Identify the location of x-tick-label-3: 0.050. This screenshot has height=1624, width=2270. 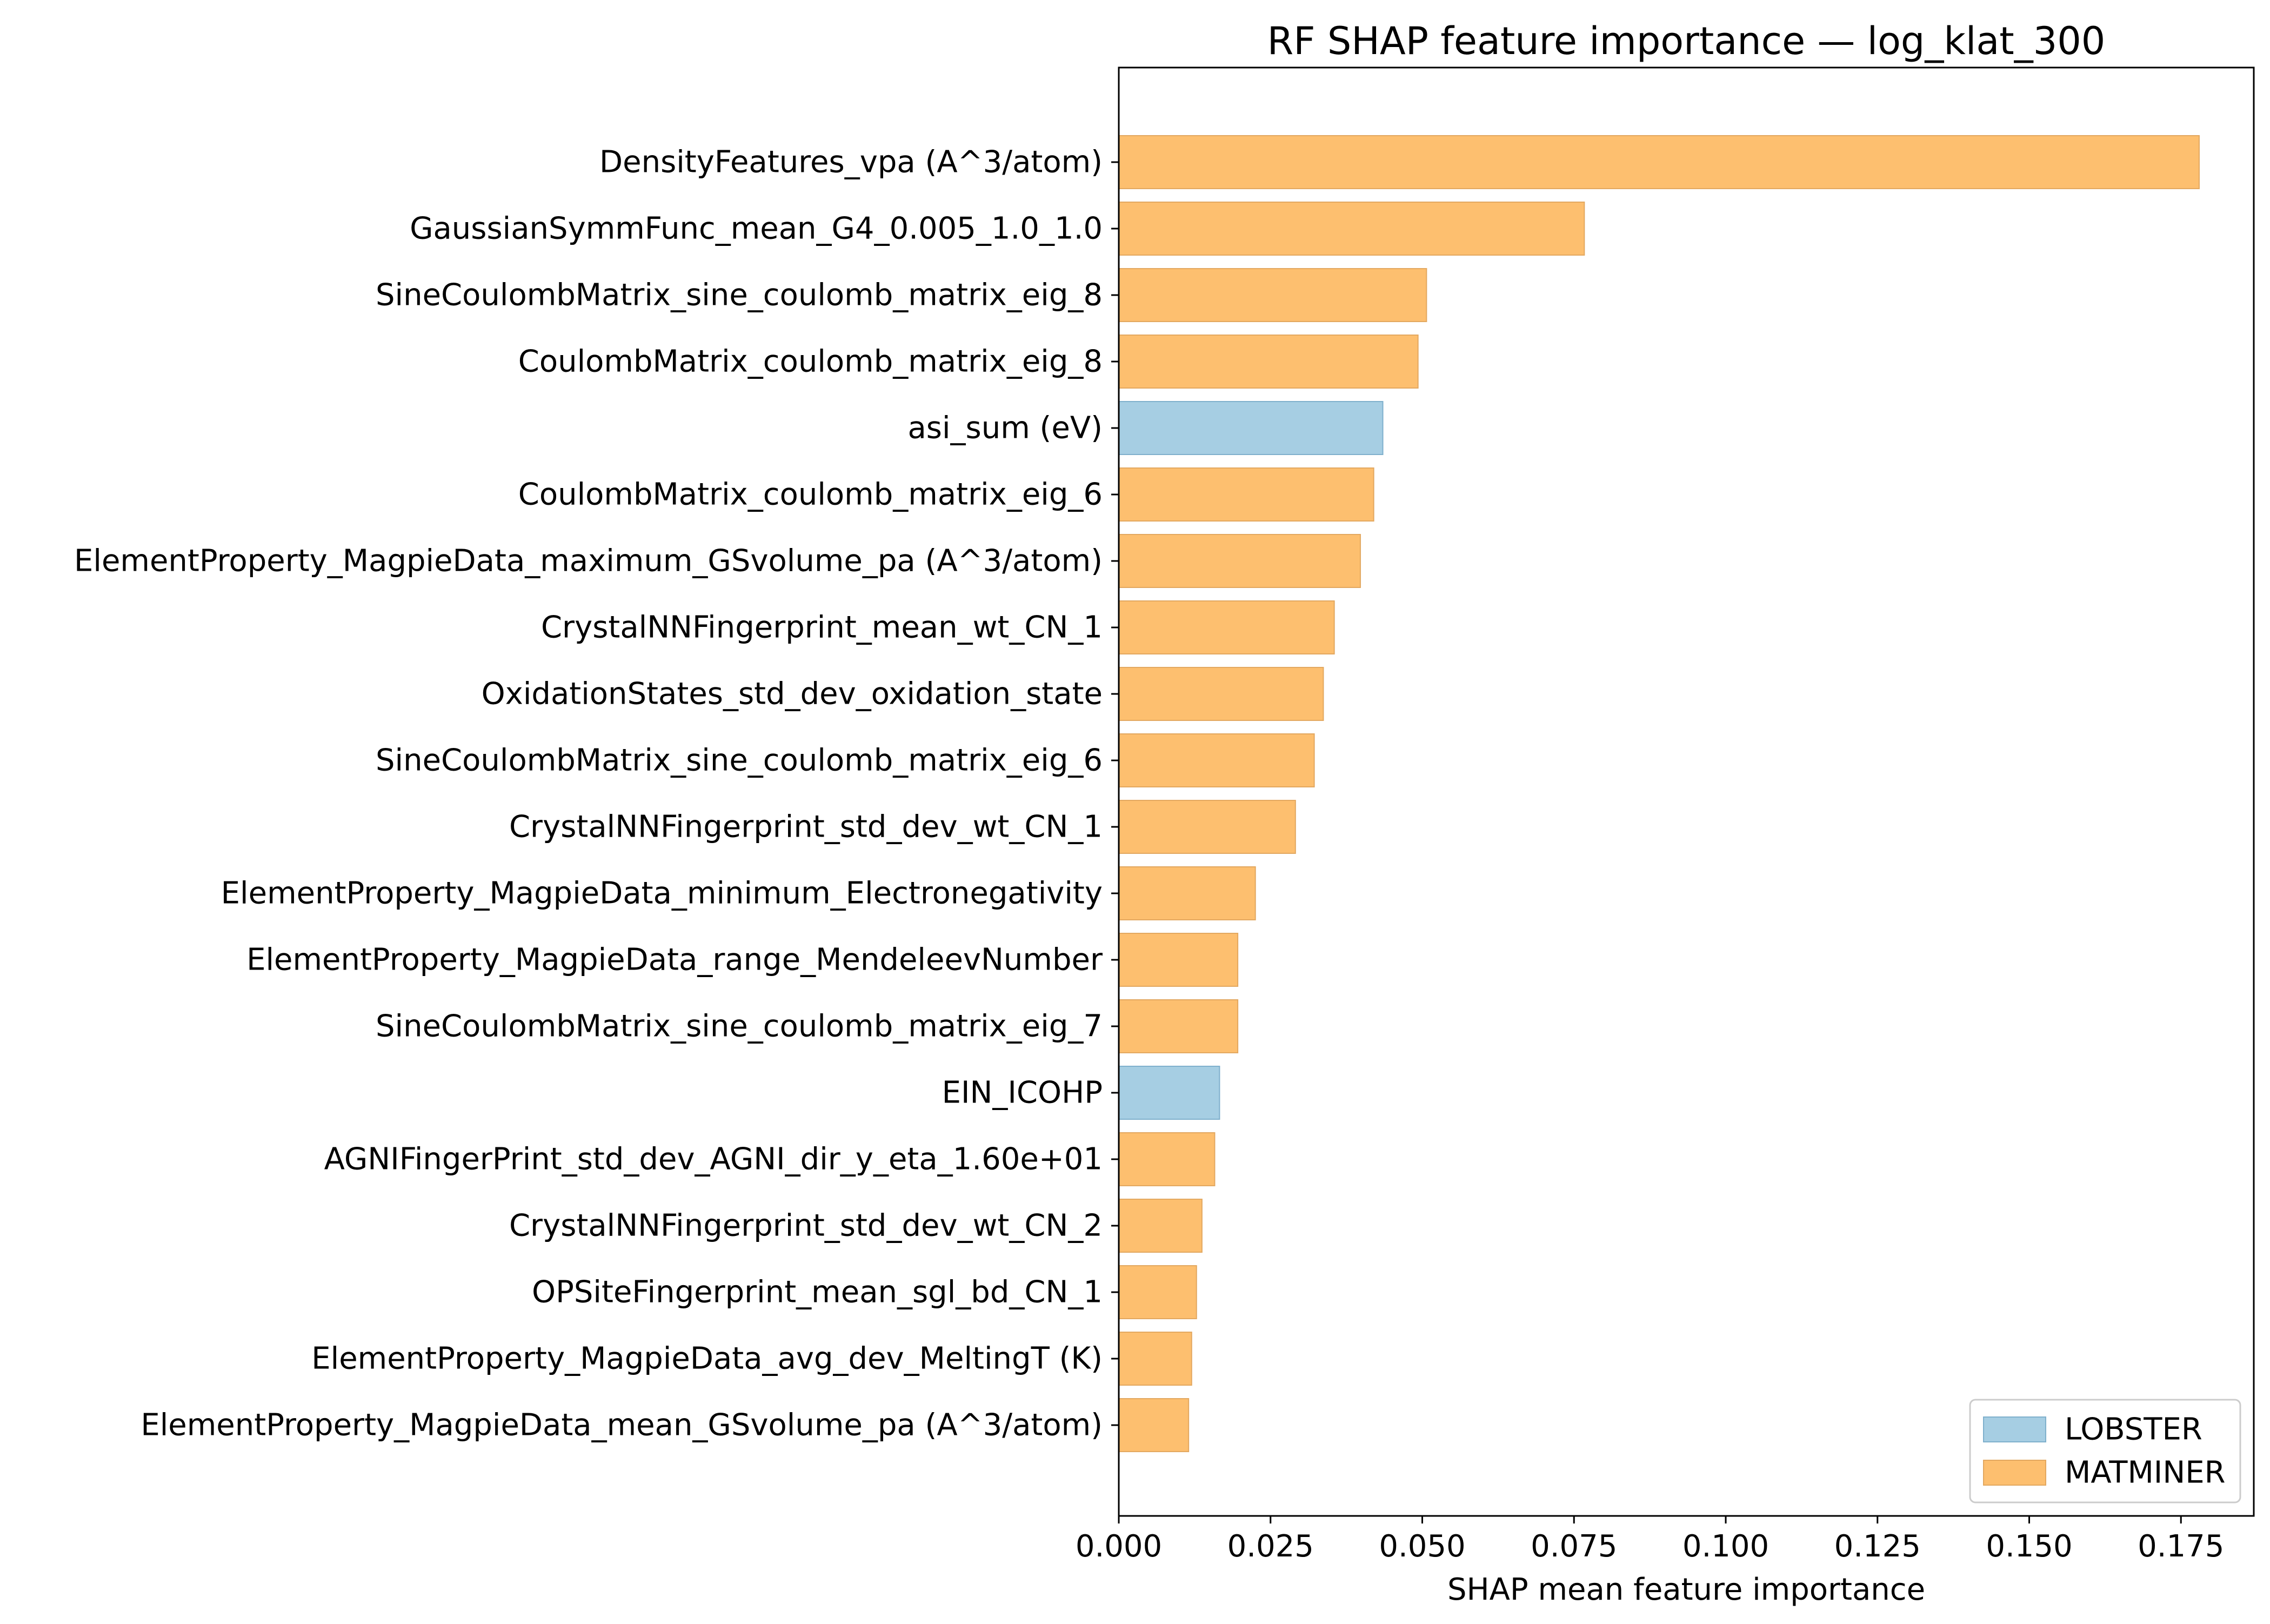
(1422, 1547).